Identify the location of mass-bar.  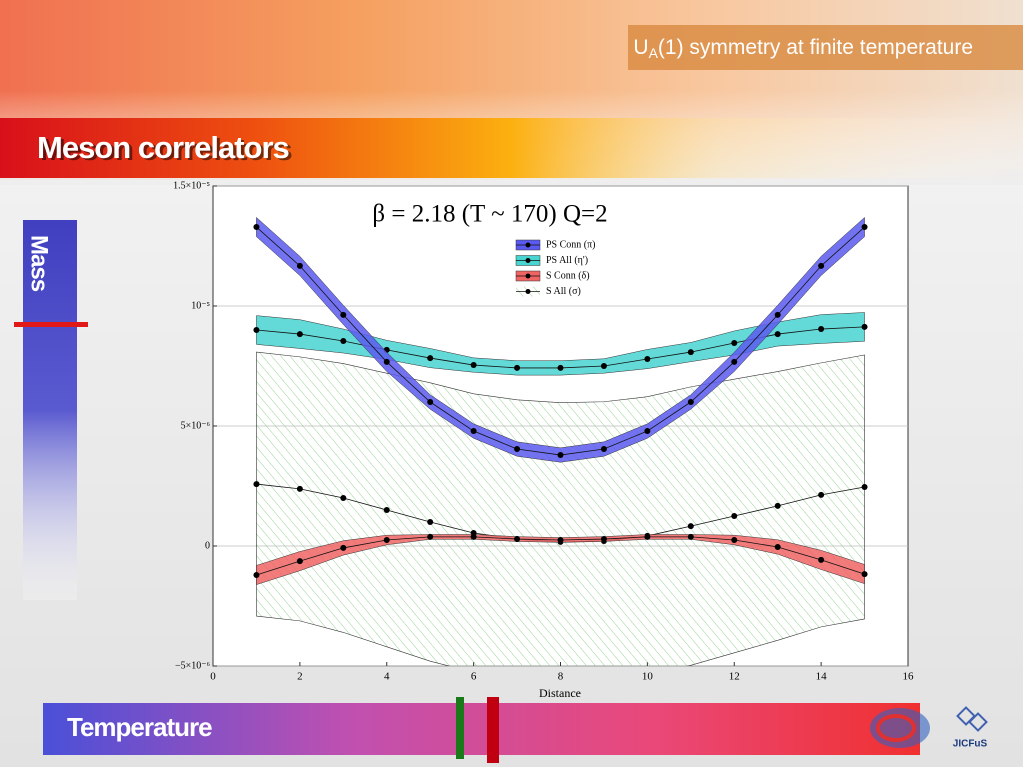
(50, 410).